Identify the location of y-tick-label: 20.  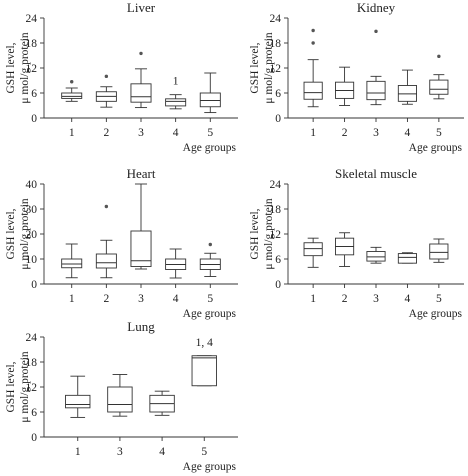
(32, 235).